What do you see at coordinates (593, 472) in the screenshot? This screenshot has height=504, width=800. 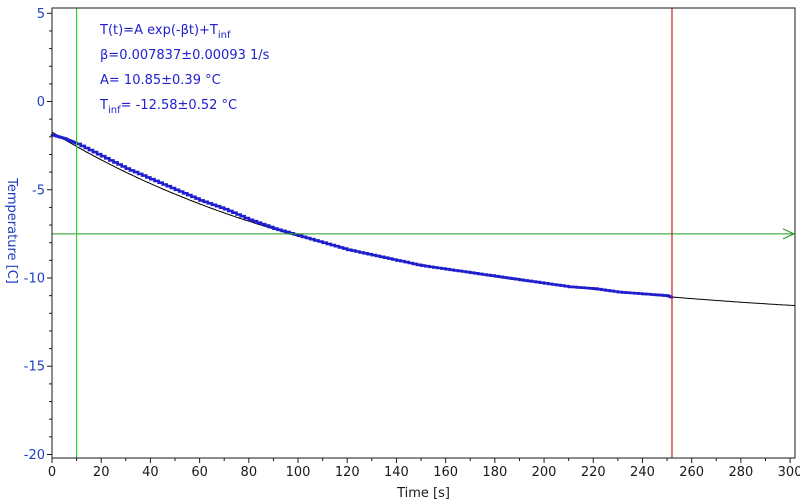 I see `x-tick-label: 220` at bounding box center [593, 472].